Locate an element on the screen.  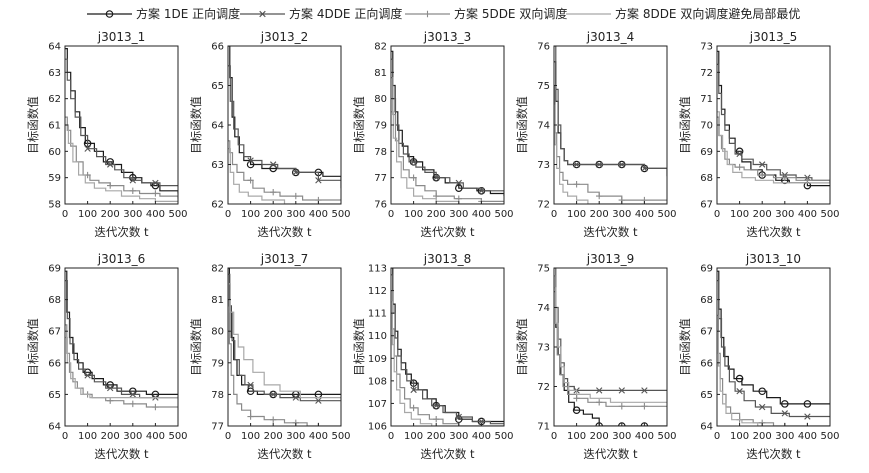
y-tick-label: 70 is located at coordinates (706, 126).